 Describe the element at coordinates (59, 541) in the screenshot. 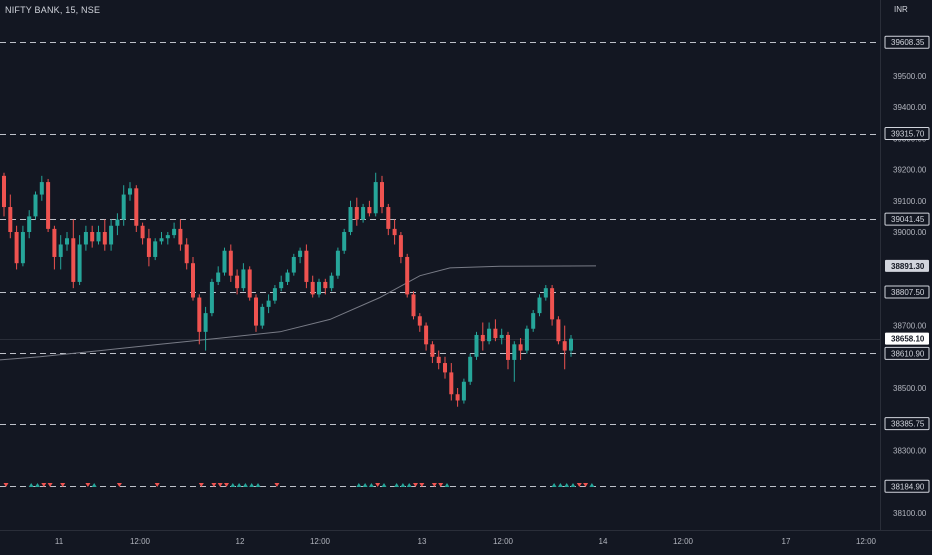

I see `time-tick-label: 11` at that location.